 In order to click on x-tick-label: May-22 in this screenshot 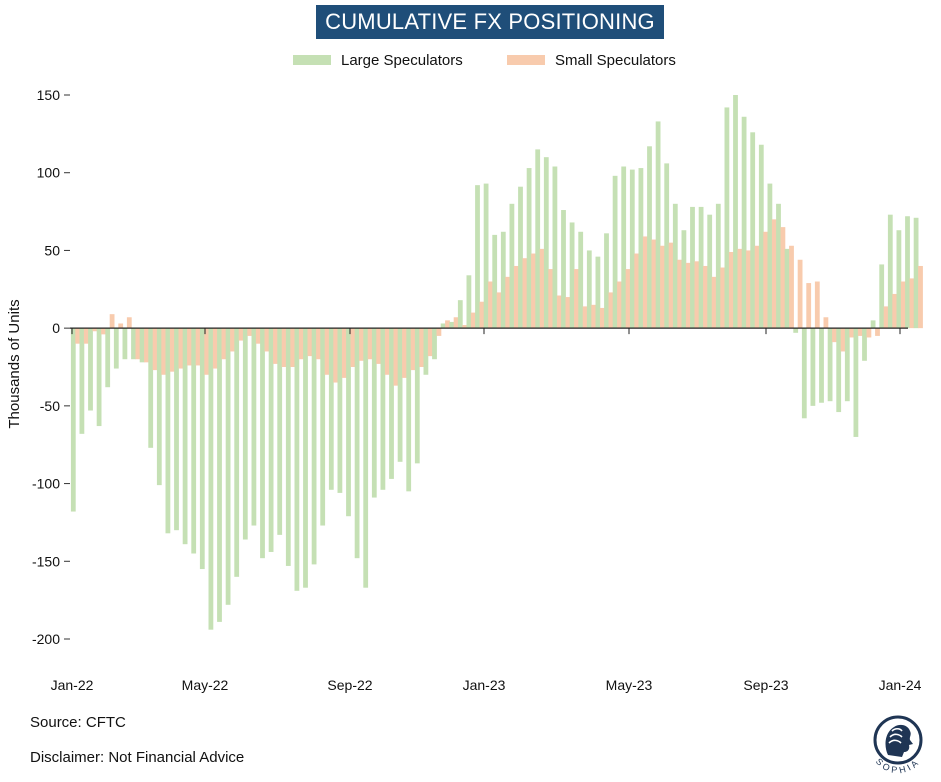, I will do `click(205, 685)`.